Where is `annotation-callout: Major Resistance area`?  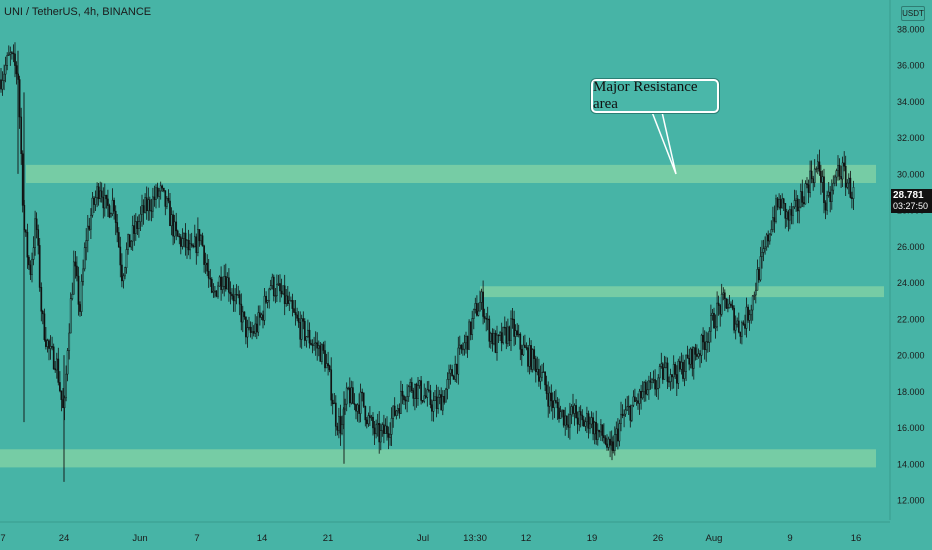
annotation-callout: Major Resistance area is located at coordinates (655, 96).